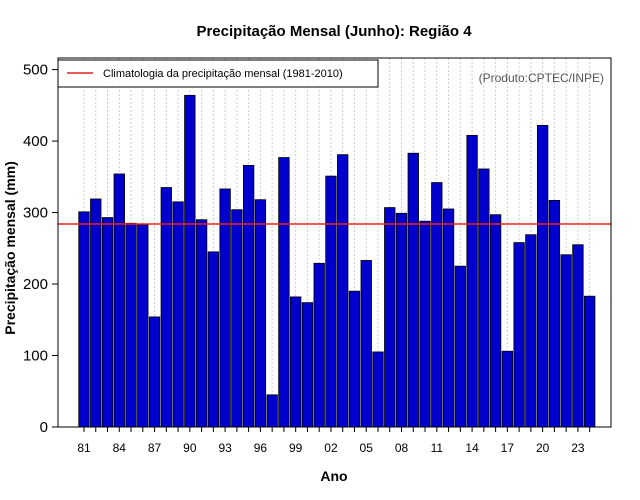 Image resolution: width=640 pixels, height=500 pixels. I want to click on y-tick-label: 0, so click(44, 427).